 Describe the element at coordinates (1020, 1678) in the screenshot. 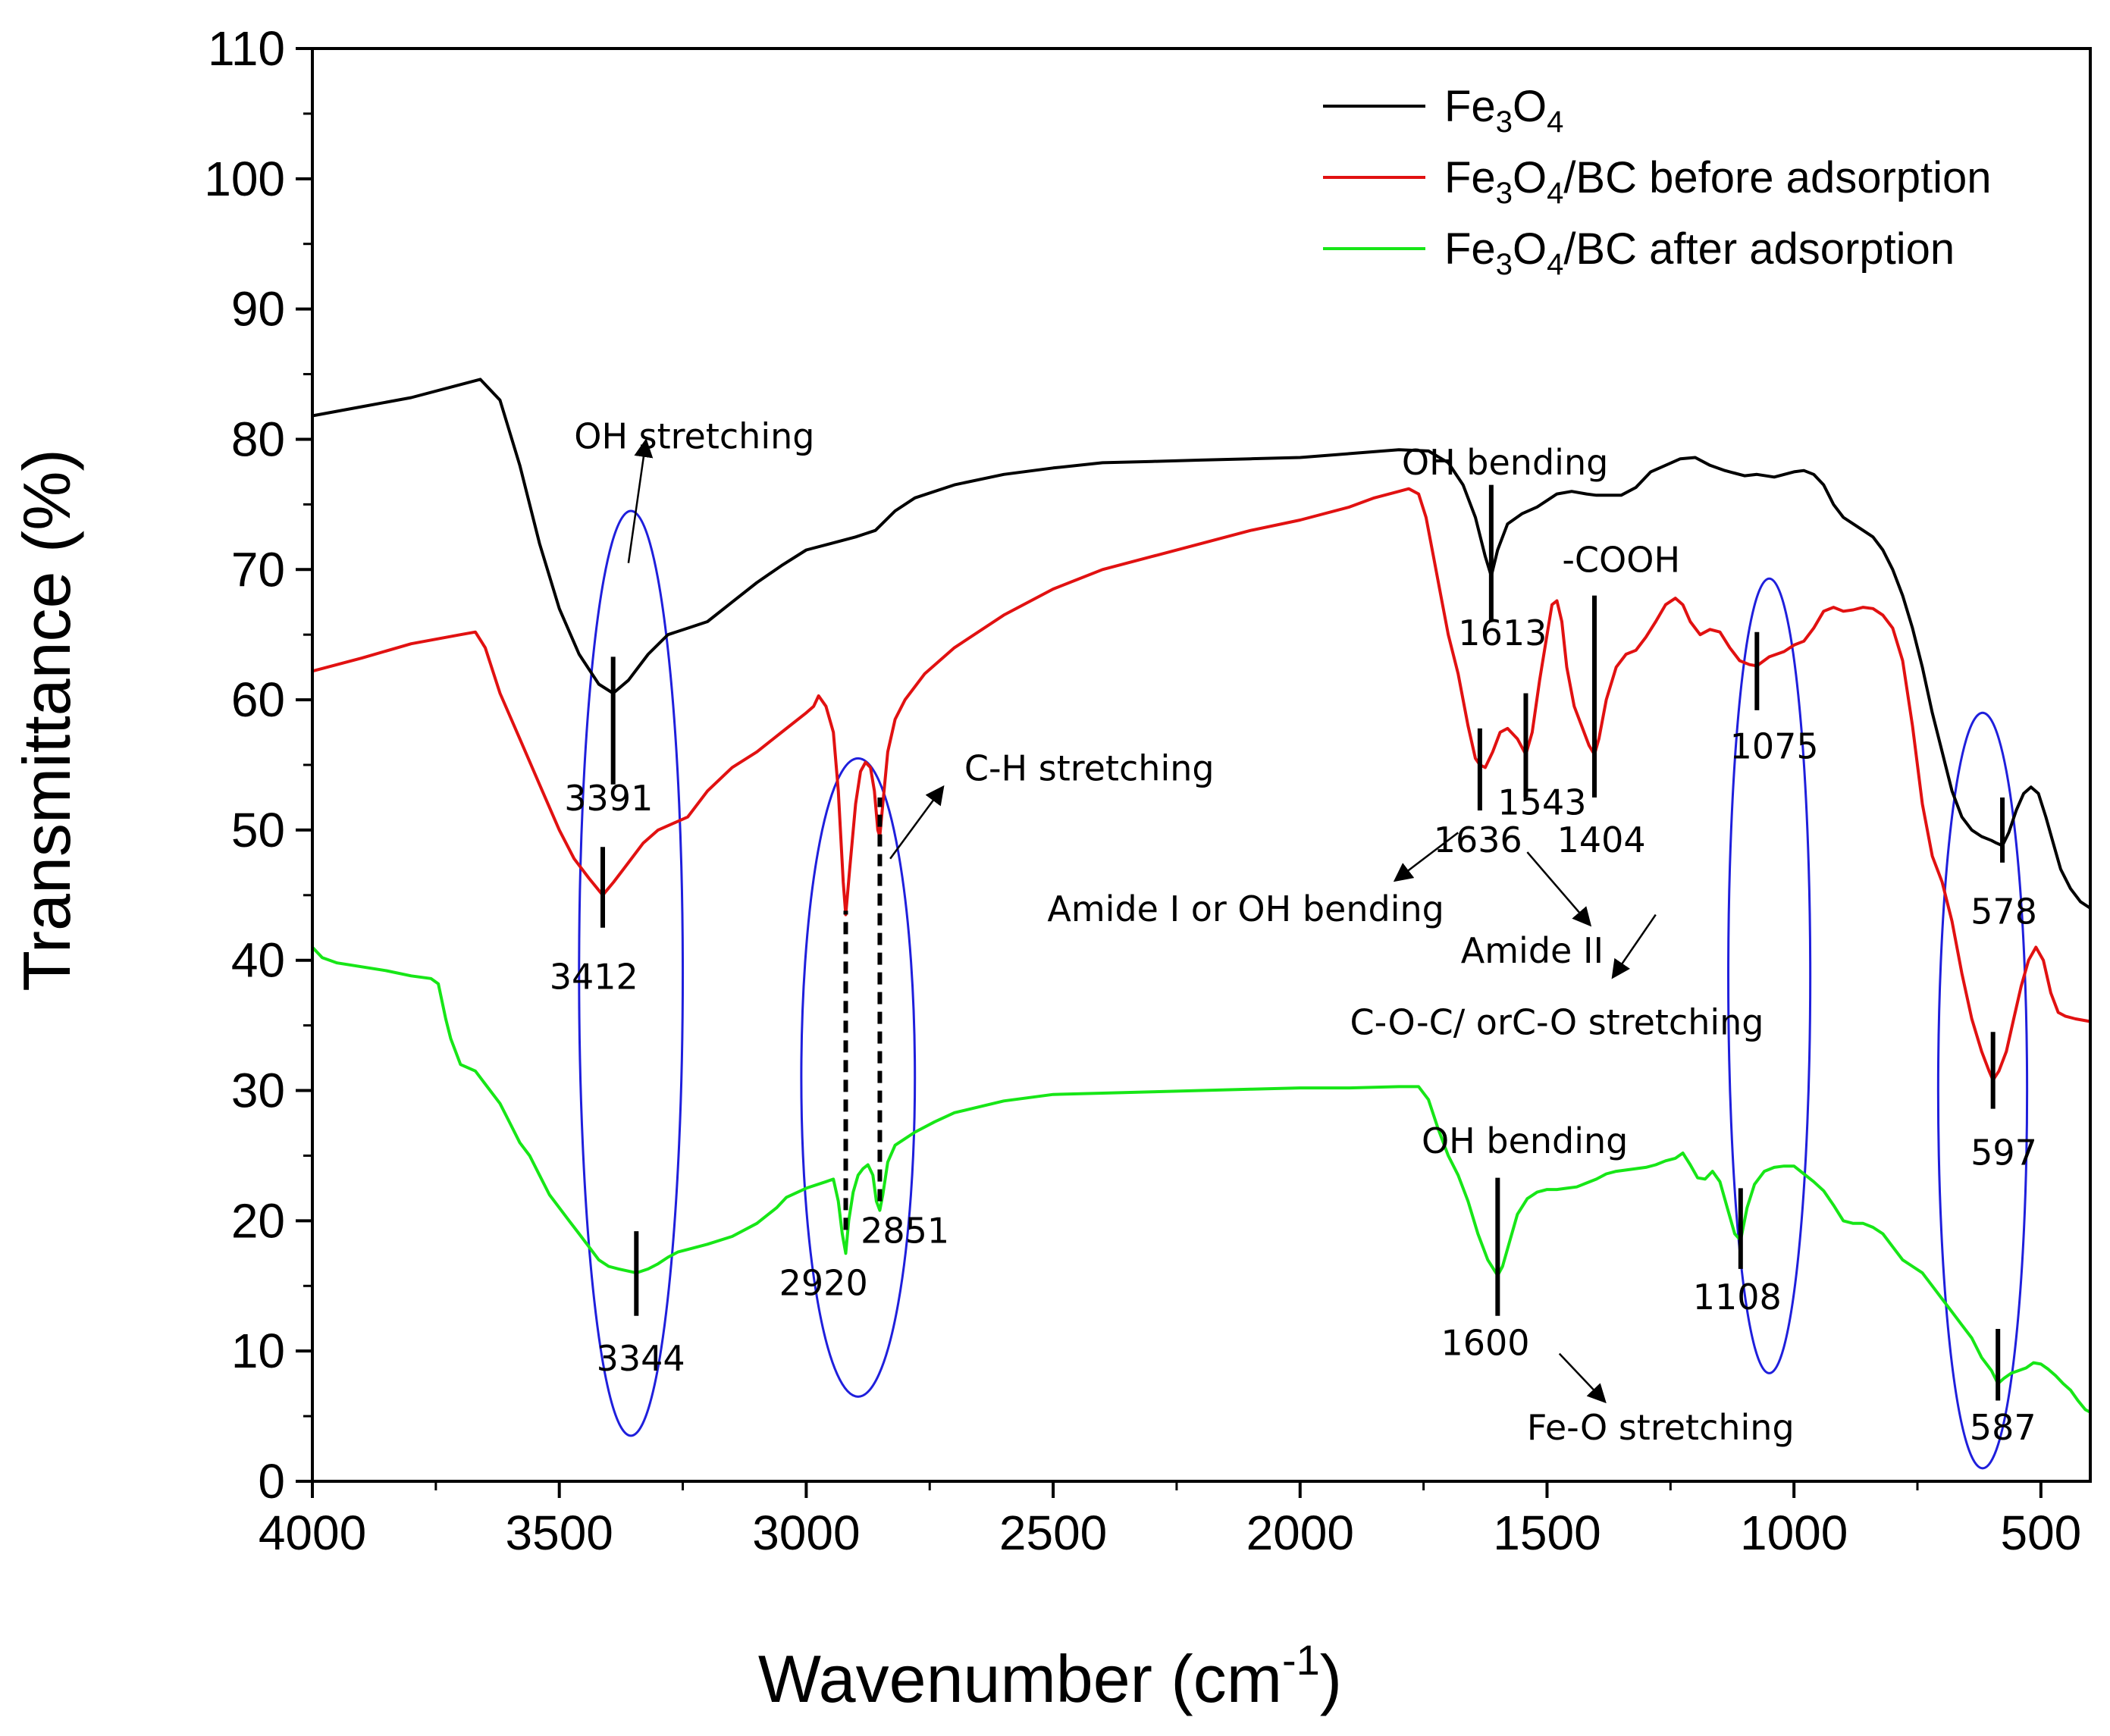

I see `x-axis-title-main: Wavenumber (cm` at that location.